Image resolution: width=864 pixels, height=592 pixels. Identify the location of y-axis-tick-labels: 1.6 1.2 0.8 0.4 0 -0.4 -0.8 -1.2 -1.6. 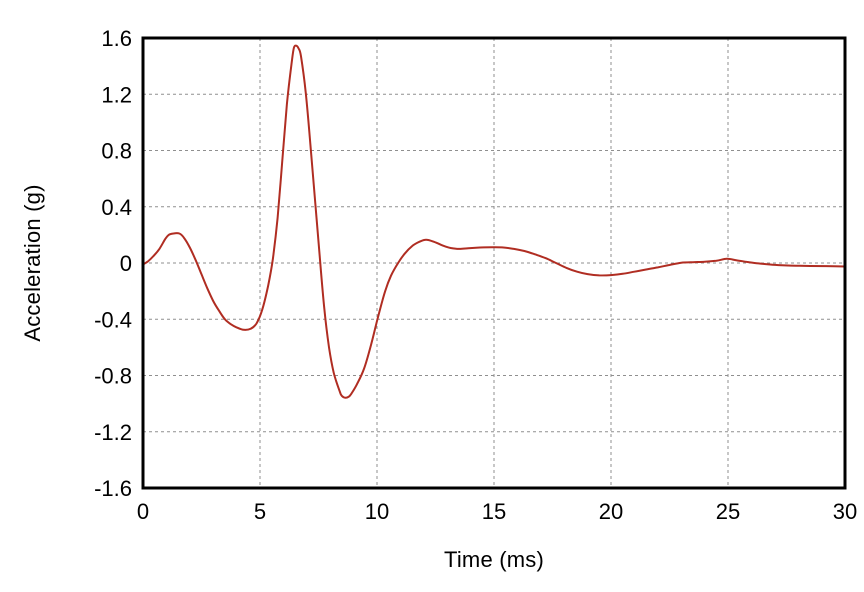
(113, 263).